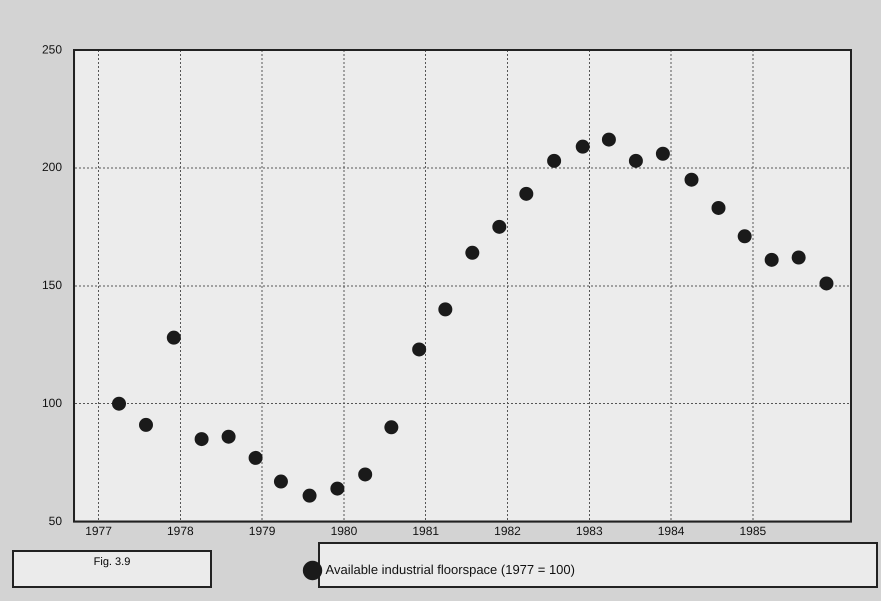 The image size is (881, 601). I want to click on x-tick-label: 1983, so click(589, 531).